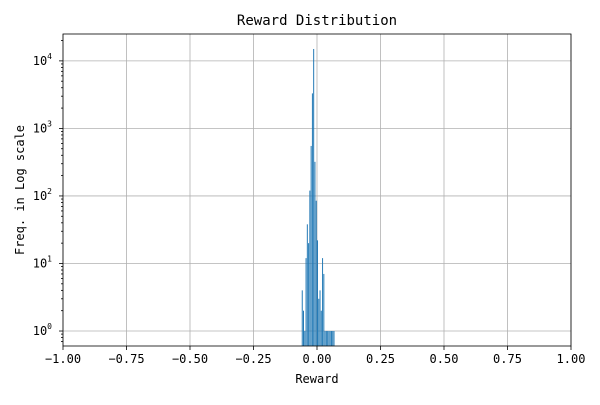  What do you see at coordinates (49, 191) in the screenshot?
I see `y-tick-exponent: 2` at bounding box center [49, 191].